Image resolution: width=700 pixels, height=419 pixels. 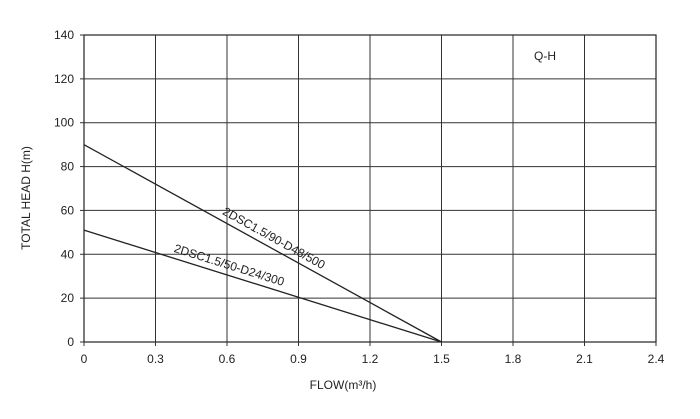 I want to click on y-tick-label: 140, so click(x=64, y=35).